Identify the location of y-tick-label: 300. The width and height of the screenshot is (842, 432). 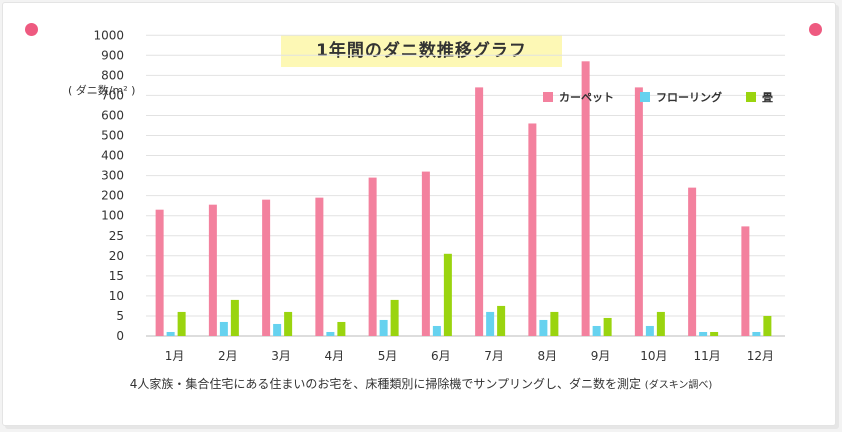
(112, 176).